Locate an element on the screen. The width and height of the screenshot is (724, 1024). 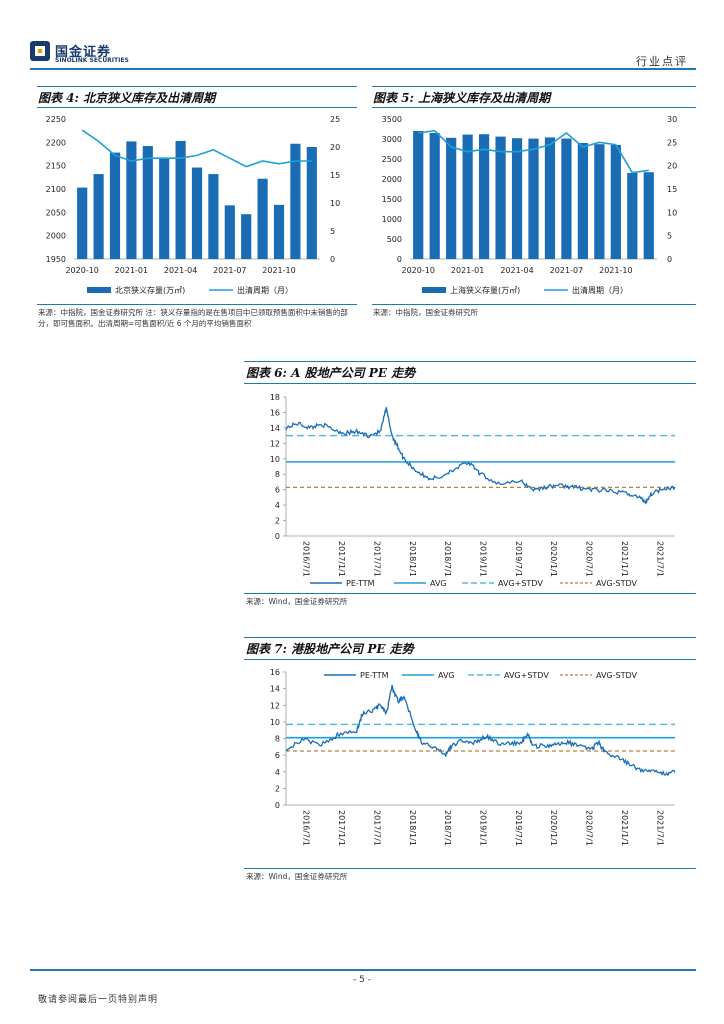
y-tick-label: 14 is located at coordinates (275, 689).